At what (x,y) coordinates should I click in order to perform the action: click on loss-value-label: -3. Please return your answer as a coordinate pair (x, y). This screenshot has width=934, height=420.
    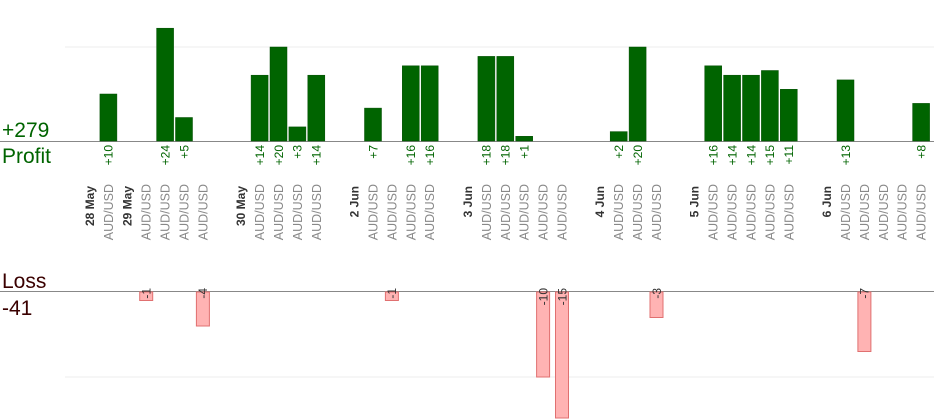
    Looking at the image, I should click on (657, 293).